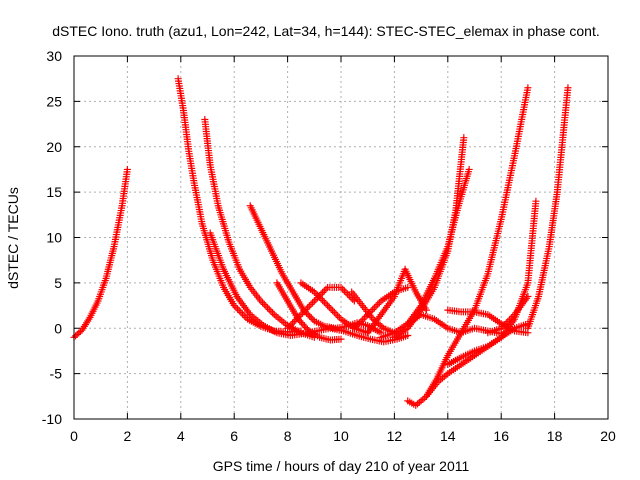  What do you see at coordinates (181, 436) in the screenshot?
I see `x-tick-label: 4` at bounding box center [181, 436].